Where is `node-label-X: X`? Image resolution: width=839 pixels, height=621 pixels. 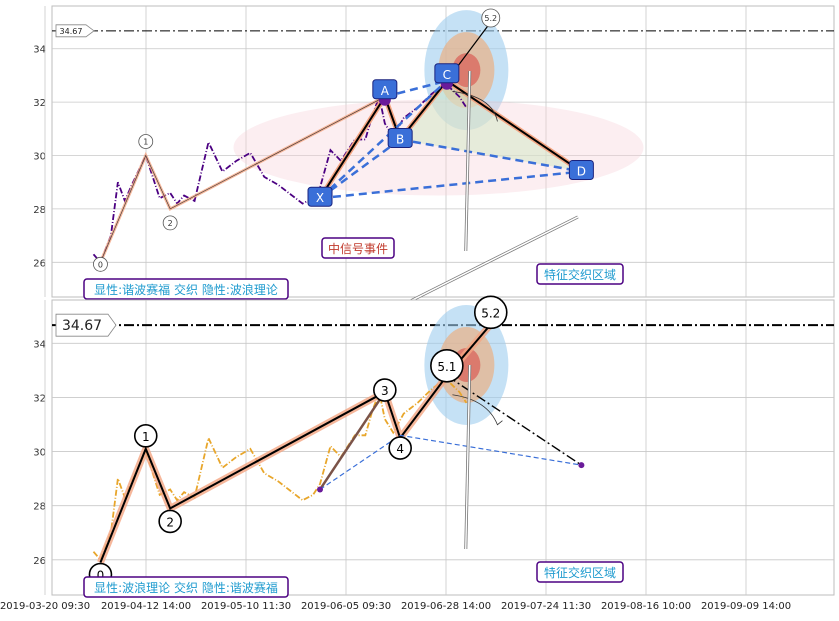
node-label-X: X is located at coordinates (320, 198).